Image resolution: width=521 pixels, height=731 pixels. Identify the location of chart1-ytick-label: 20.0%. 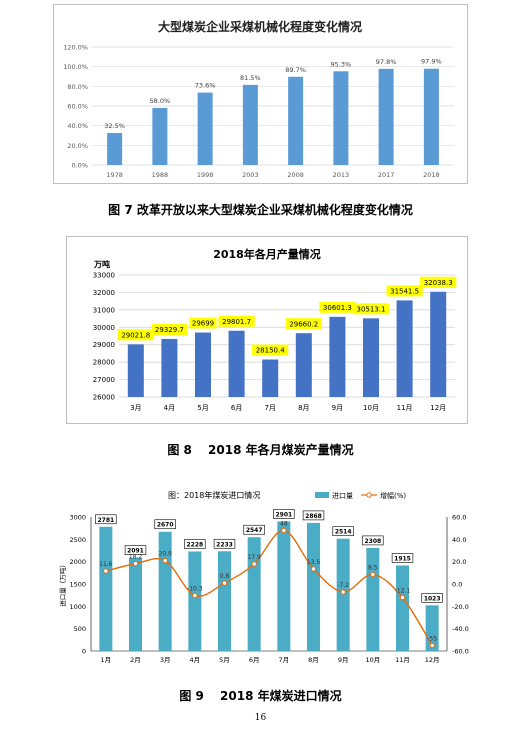
(77, 146).